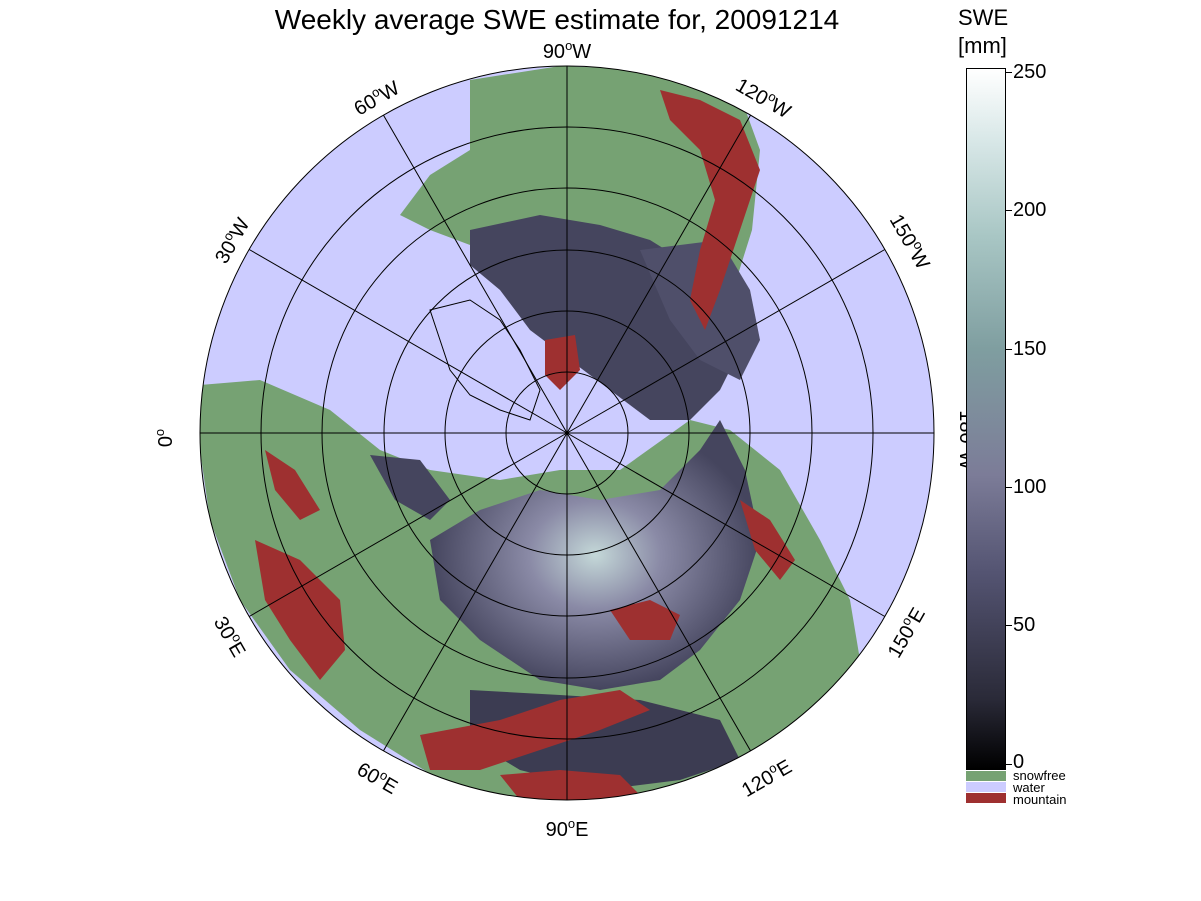  Describe the element at coordinates (986, 787) in the screenshot. I see `legend-swatch-water` at that location.